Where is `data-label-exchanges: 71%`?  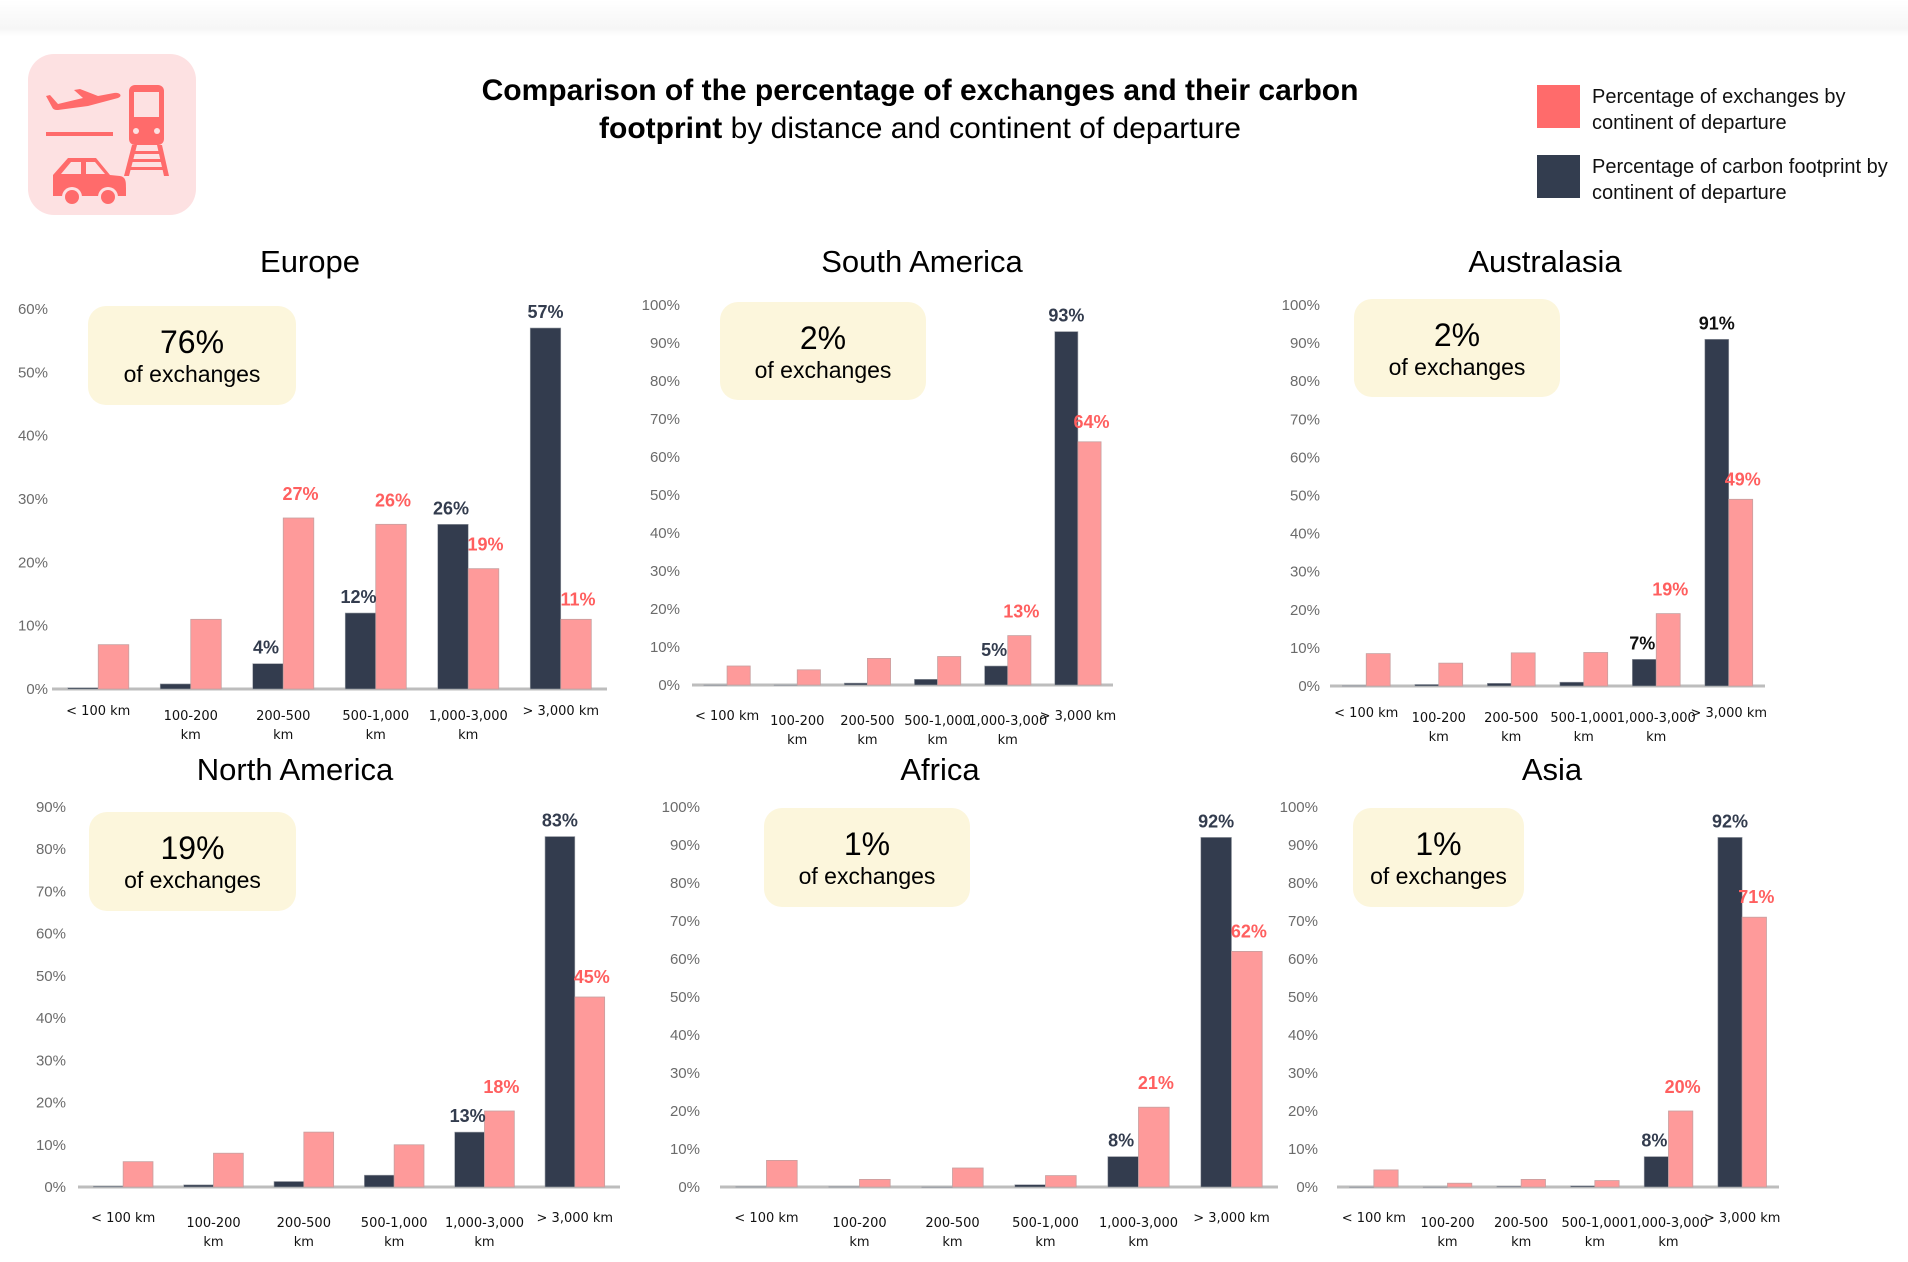 data-label-exchanges: 71% is located at coordinates (1756, 897).